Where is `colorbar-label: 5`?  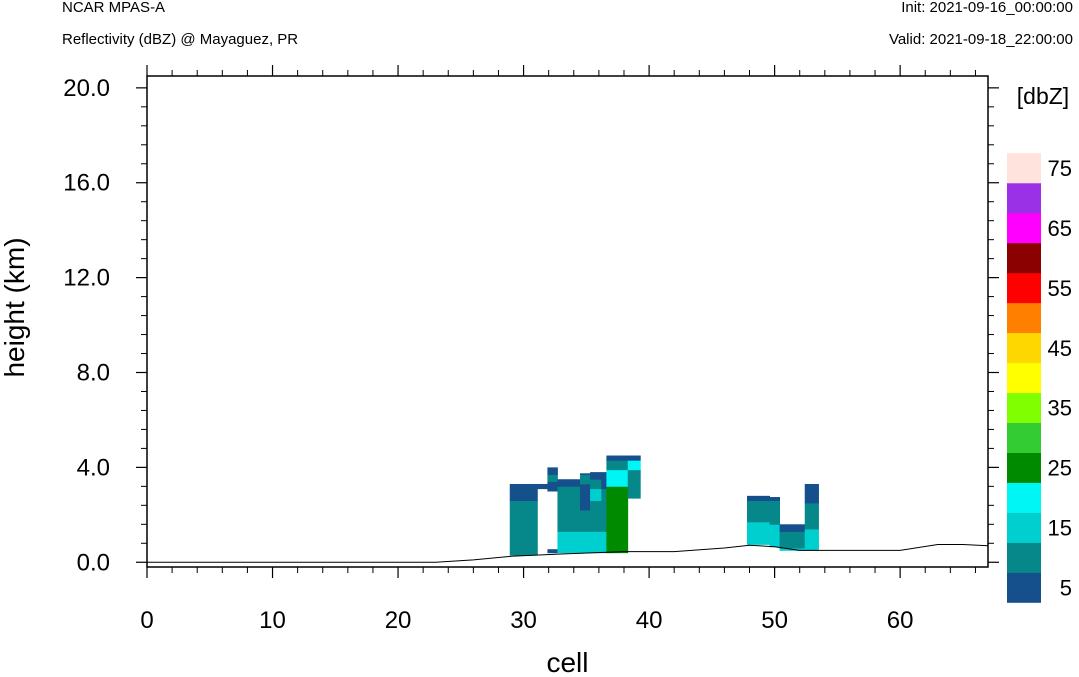
colorbar-label: 5 is located at coordinates (1066, 588).